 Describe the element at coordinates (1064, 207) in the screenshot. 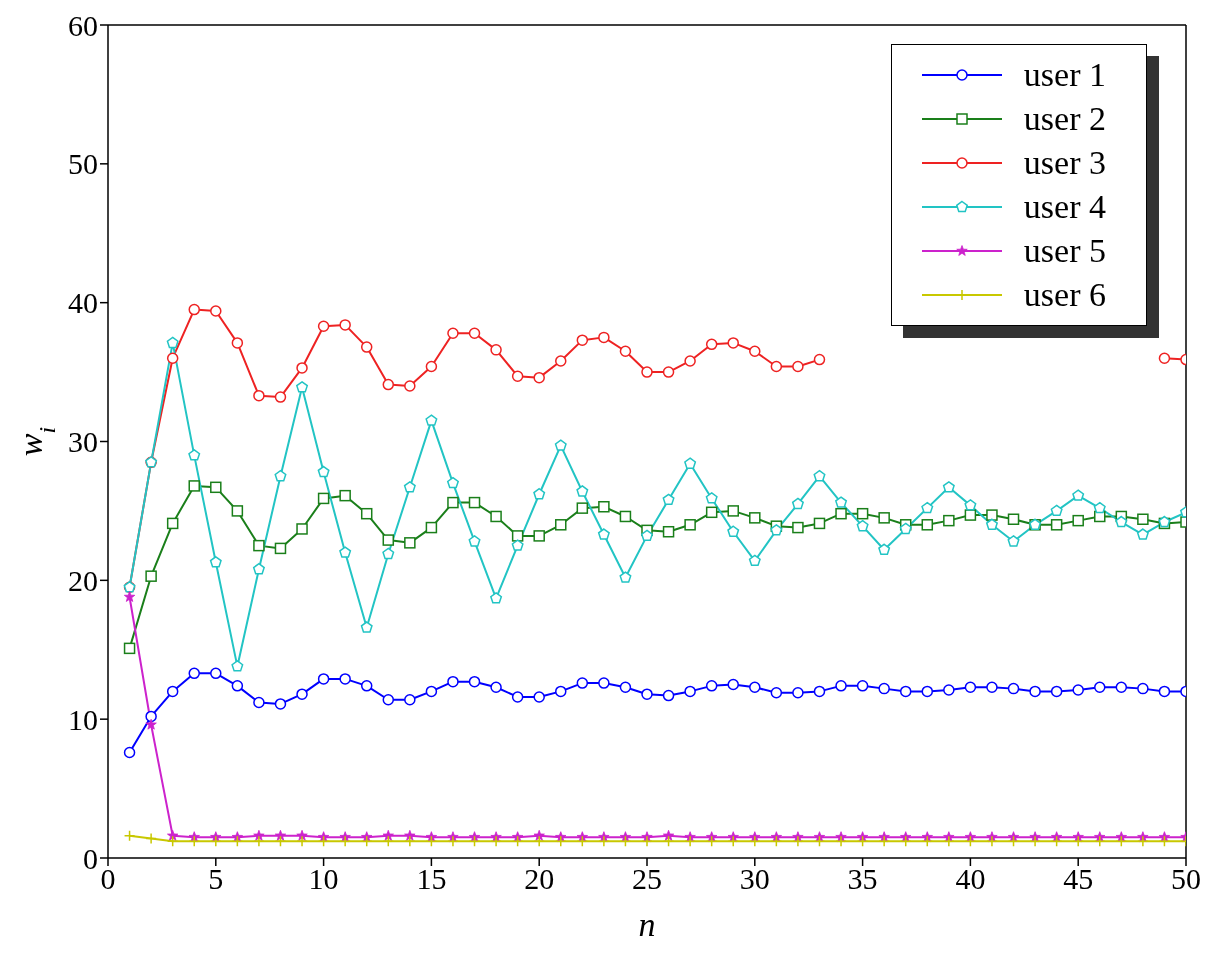

I see `legend-label: user 4` at that location.